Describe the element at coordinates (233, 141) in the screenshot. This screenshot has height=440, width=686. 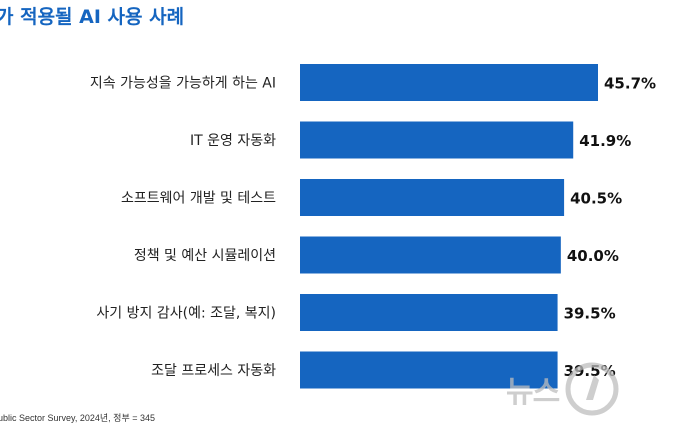
I see `category-label: IT 운영 자동화` at that location.